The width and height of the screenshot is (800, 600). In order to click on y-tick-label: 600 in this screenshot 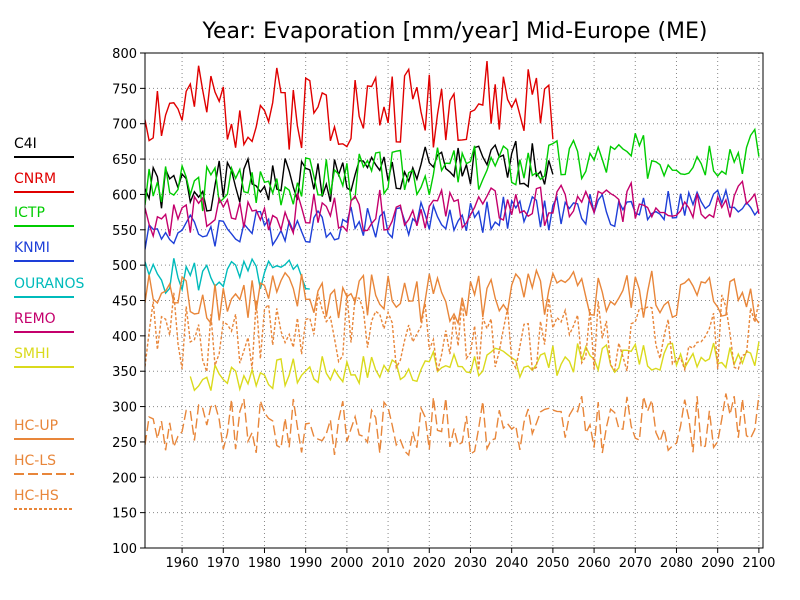, I will do `click(124, 195)`.